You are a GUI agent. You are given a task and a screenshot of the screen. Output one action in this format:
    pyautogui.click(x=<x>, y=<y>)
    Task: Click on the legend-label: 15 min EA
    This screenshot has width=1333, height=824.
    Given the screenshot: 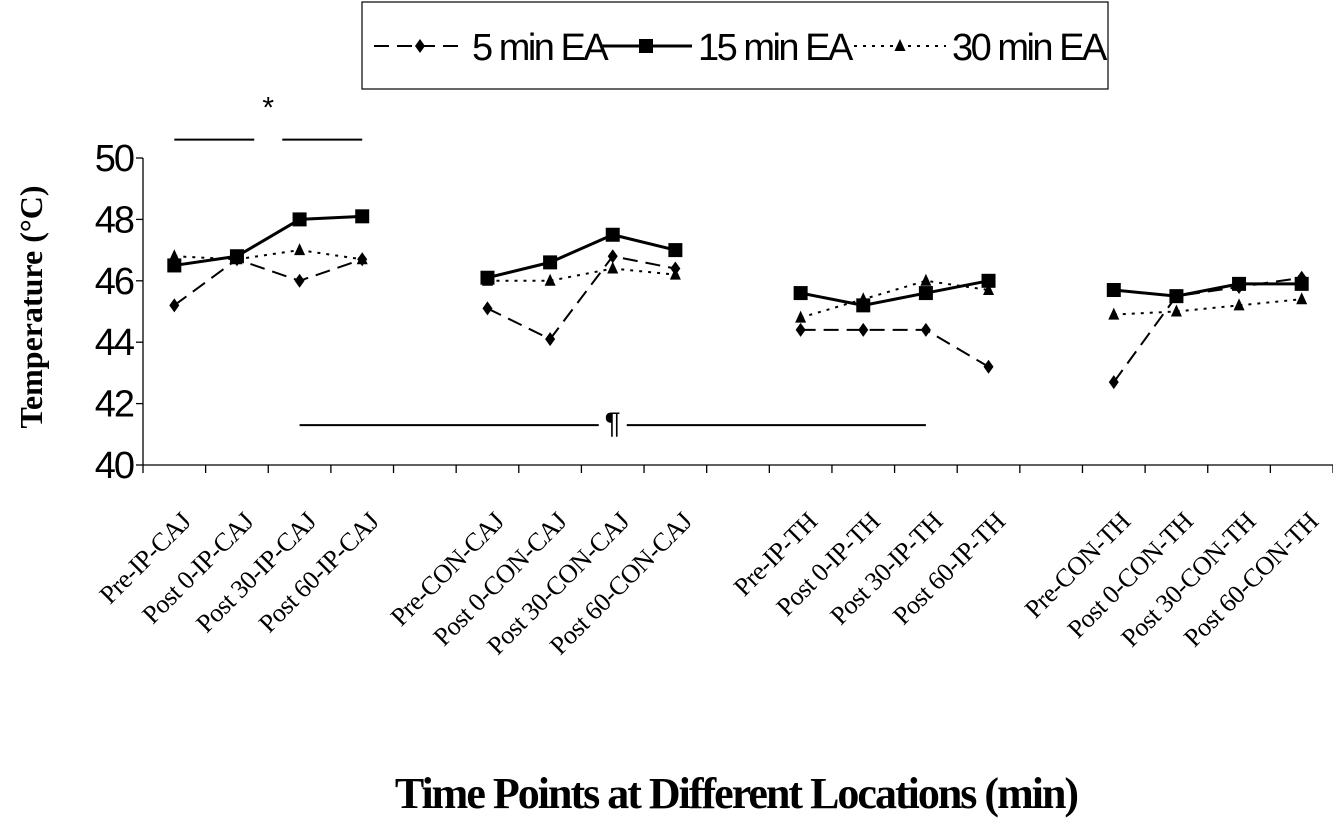 What is the action you would take?
    pyautogui.click(x=776, y=48)
    